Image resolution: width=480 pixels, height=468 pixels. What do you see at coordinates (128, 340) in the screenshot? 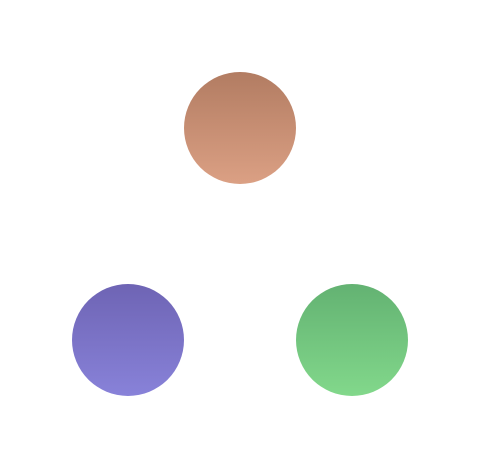
I see `purple-circle` at bounding box center [128, 340].